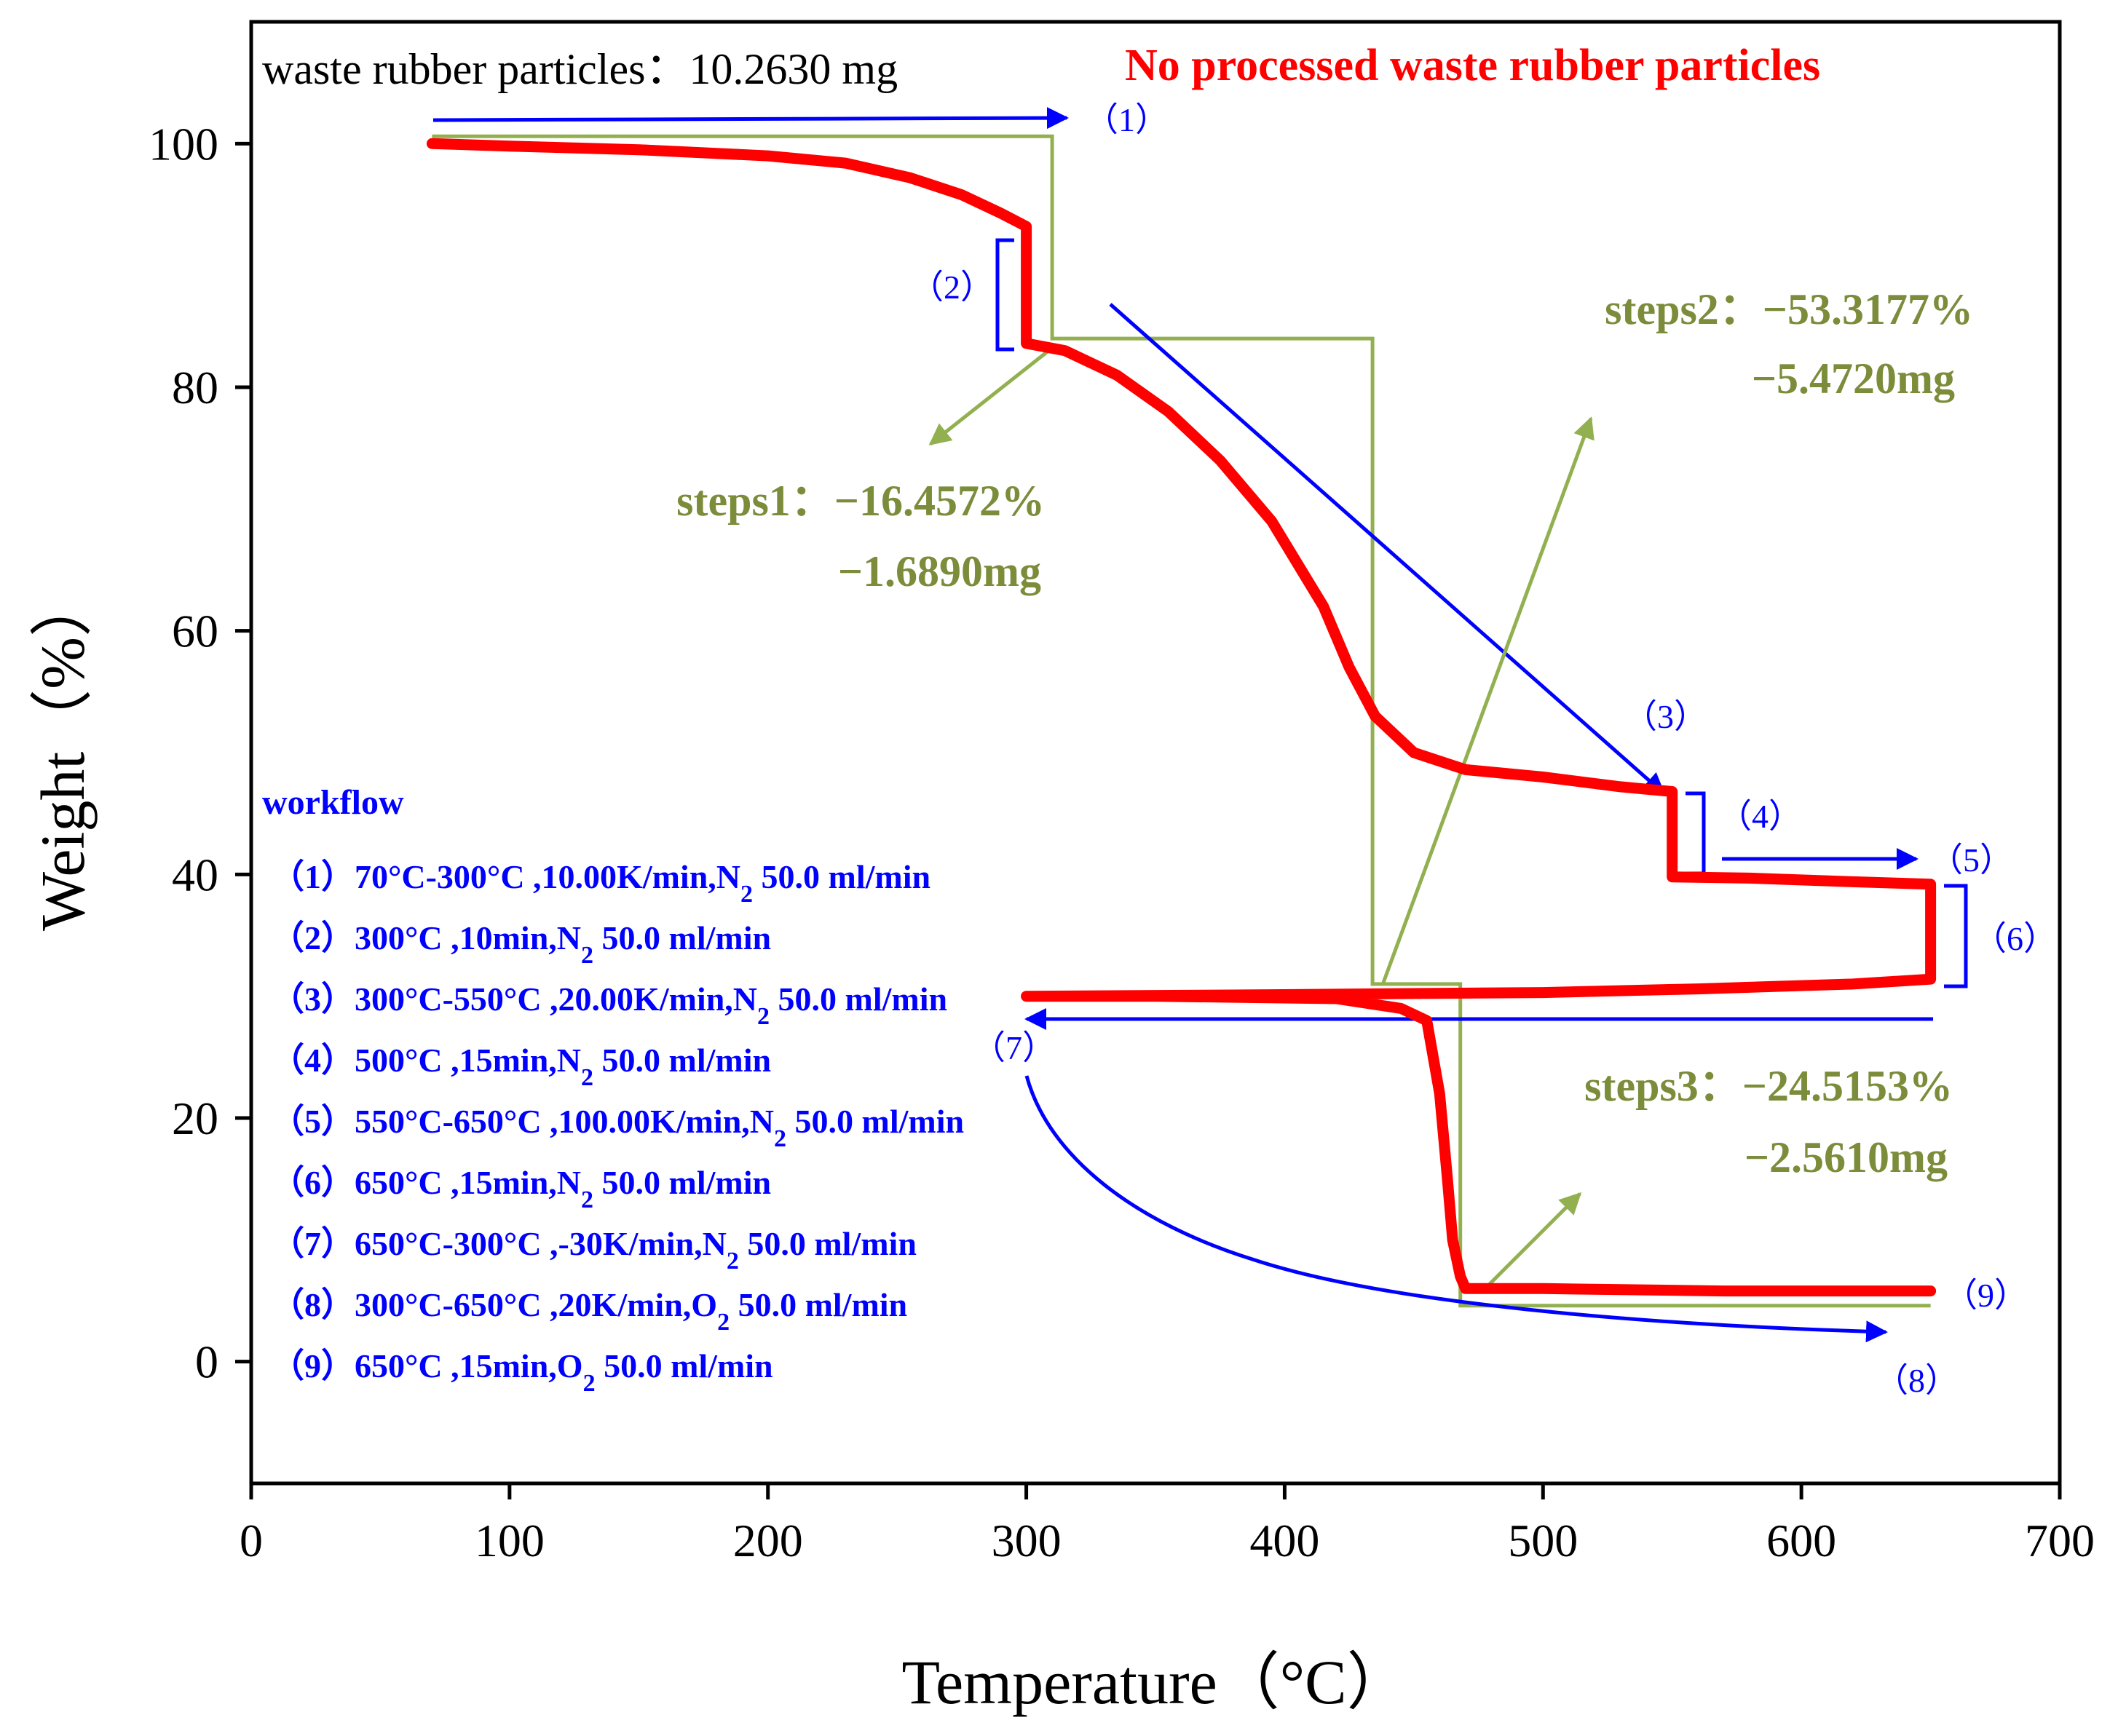 The image size is (2118, 1736). I want to click on marker-6: （6）, so click(2015, 938).